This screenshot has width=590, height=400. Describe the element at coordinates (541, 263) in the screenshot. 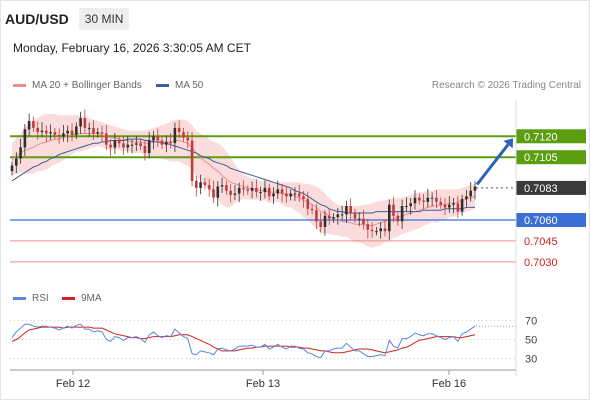

I see `support-label-minor: 0.7030` at that location.